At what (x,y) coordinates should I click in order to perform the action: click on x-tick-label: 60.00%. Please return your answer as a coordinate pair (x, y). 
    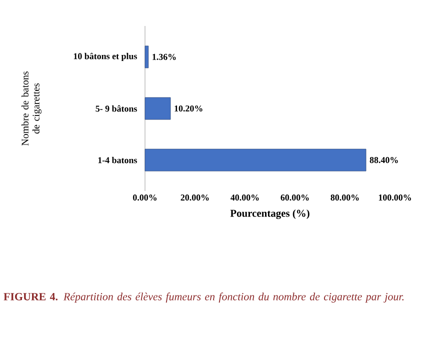
    Looking at the image, I should click on (294, 197).